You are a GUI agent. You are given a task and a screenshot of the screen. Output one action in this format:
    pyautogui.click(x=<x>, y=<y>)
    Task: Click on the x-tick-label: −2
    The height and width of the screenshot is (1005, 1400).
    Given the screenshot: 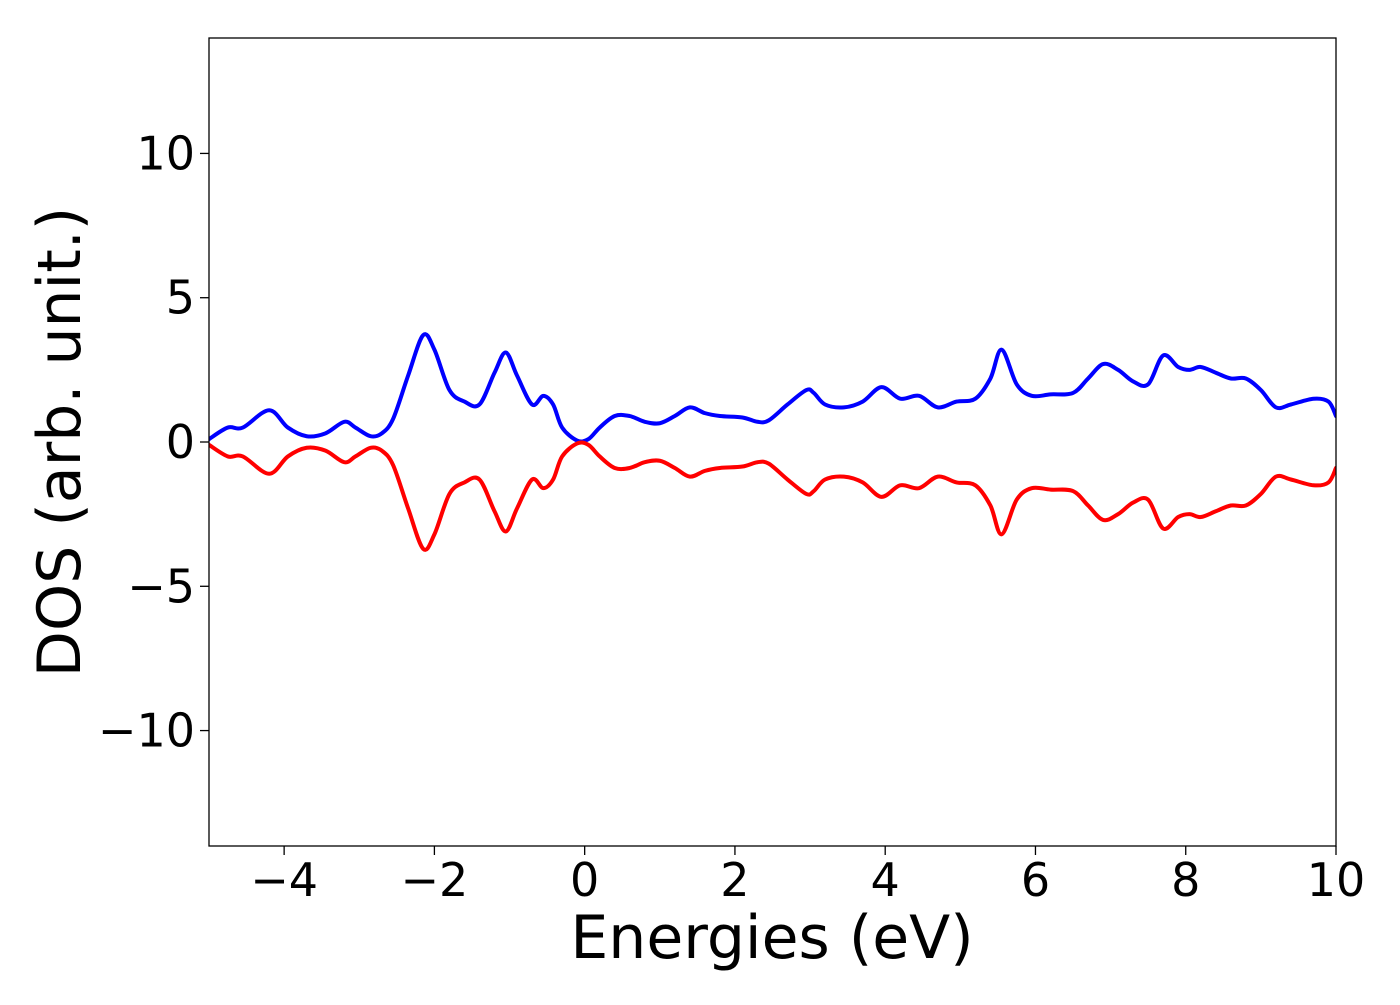 What is the action you would take?
    pyautogui.click(x=434, y=880)
    